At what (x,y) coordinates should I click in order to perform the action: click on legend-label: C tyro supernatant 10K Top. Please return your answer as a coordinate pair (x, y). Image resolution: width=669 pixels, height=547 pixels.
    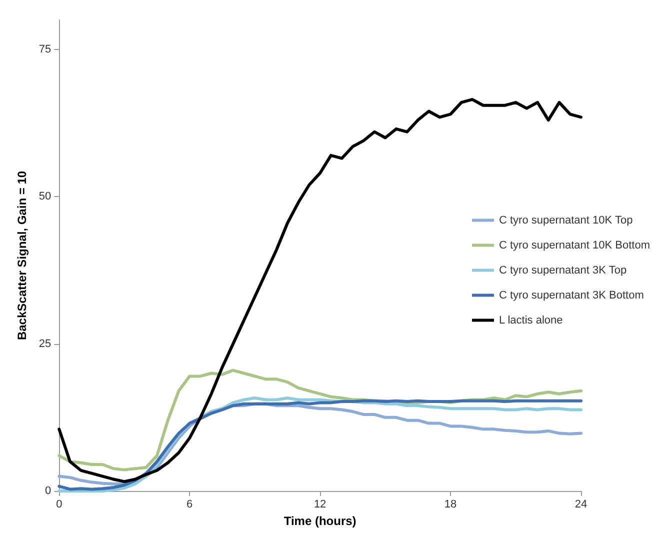
    Looking at the image, I should click on (565, 220).